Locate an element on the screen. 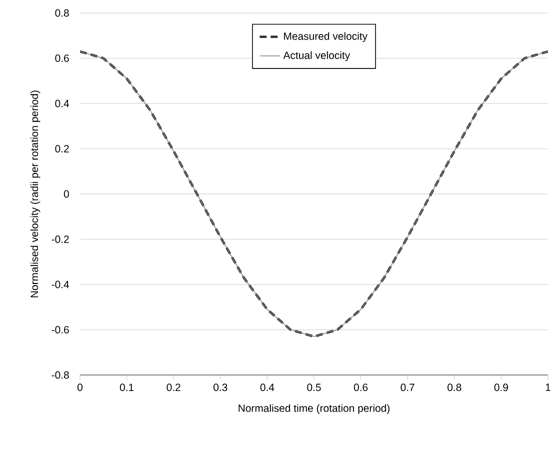  y-tick-label: 0.8 is located at coordinates (62, 13).